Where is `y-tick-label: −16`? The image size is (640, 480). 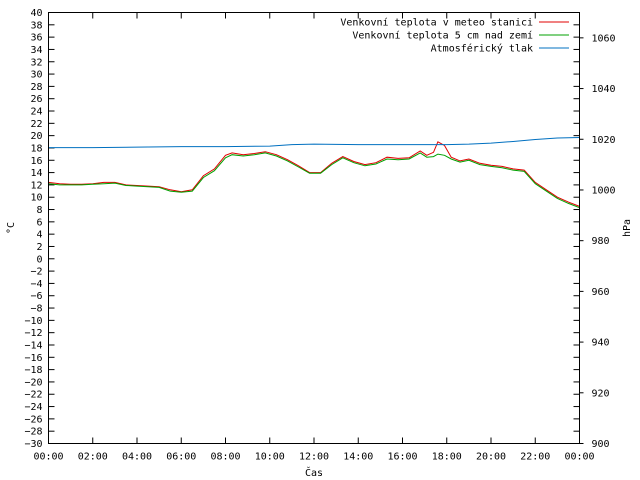 y-tick-label: −16 is located at coordinates (33, 358).